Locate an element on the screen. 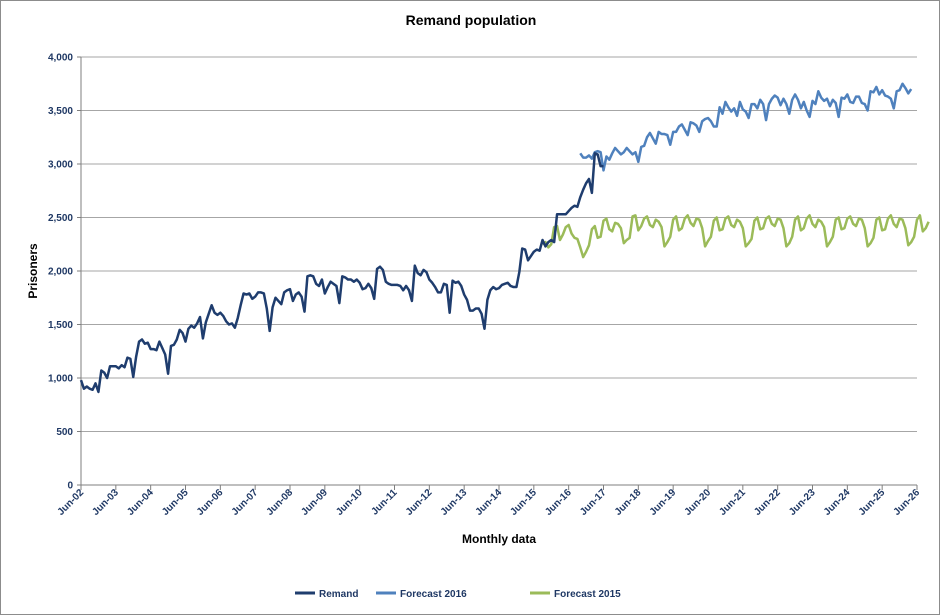 The image size is (940, 615). x-tick-label: Jun-10 is located at coordinates (349, 502).